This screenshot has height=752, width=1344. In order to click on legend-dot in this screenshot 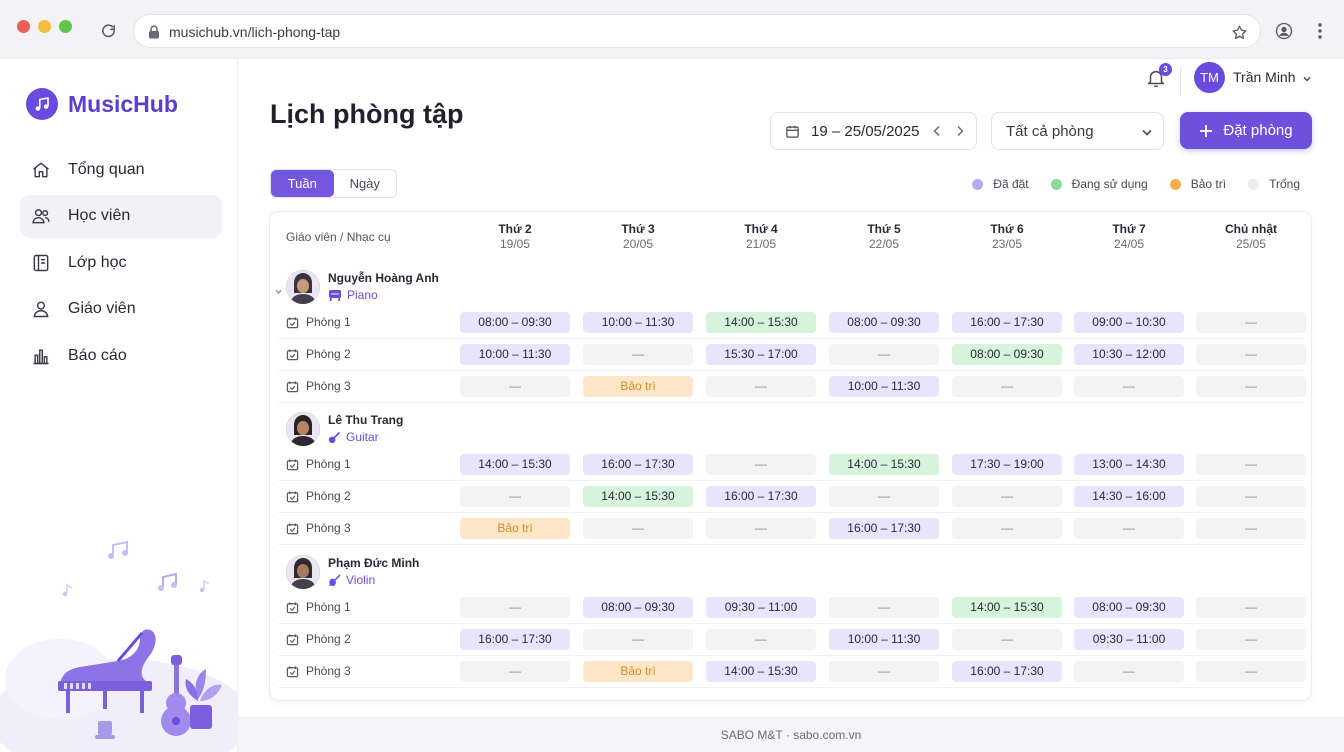, I will do `click(978, 184)`.